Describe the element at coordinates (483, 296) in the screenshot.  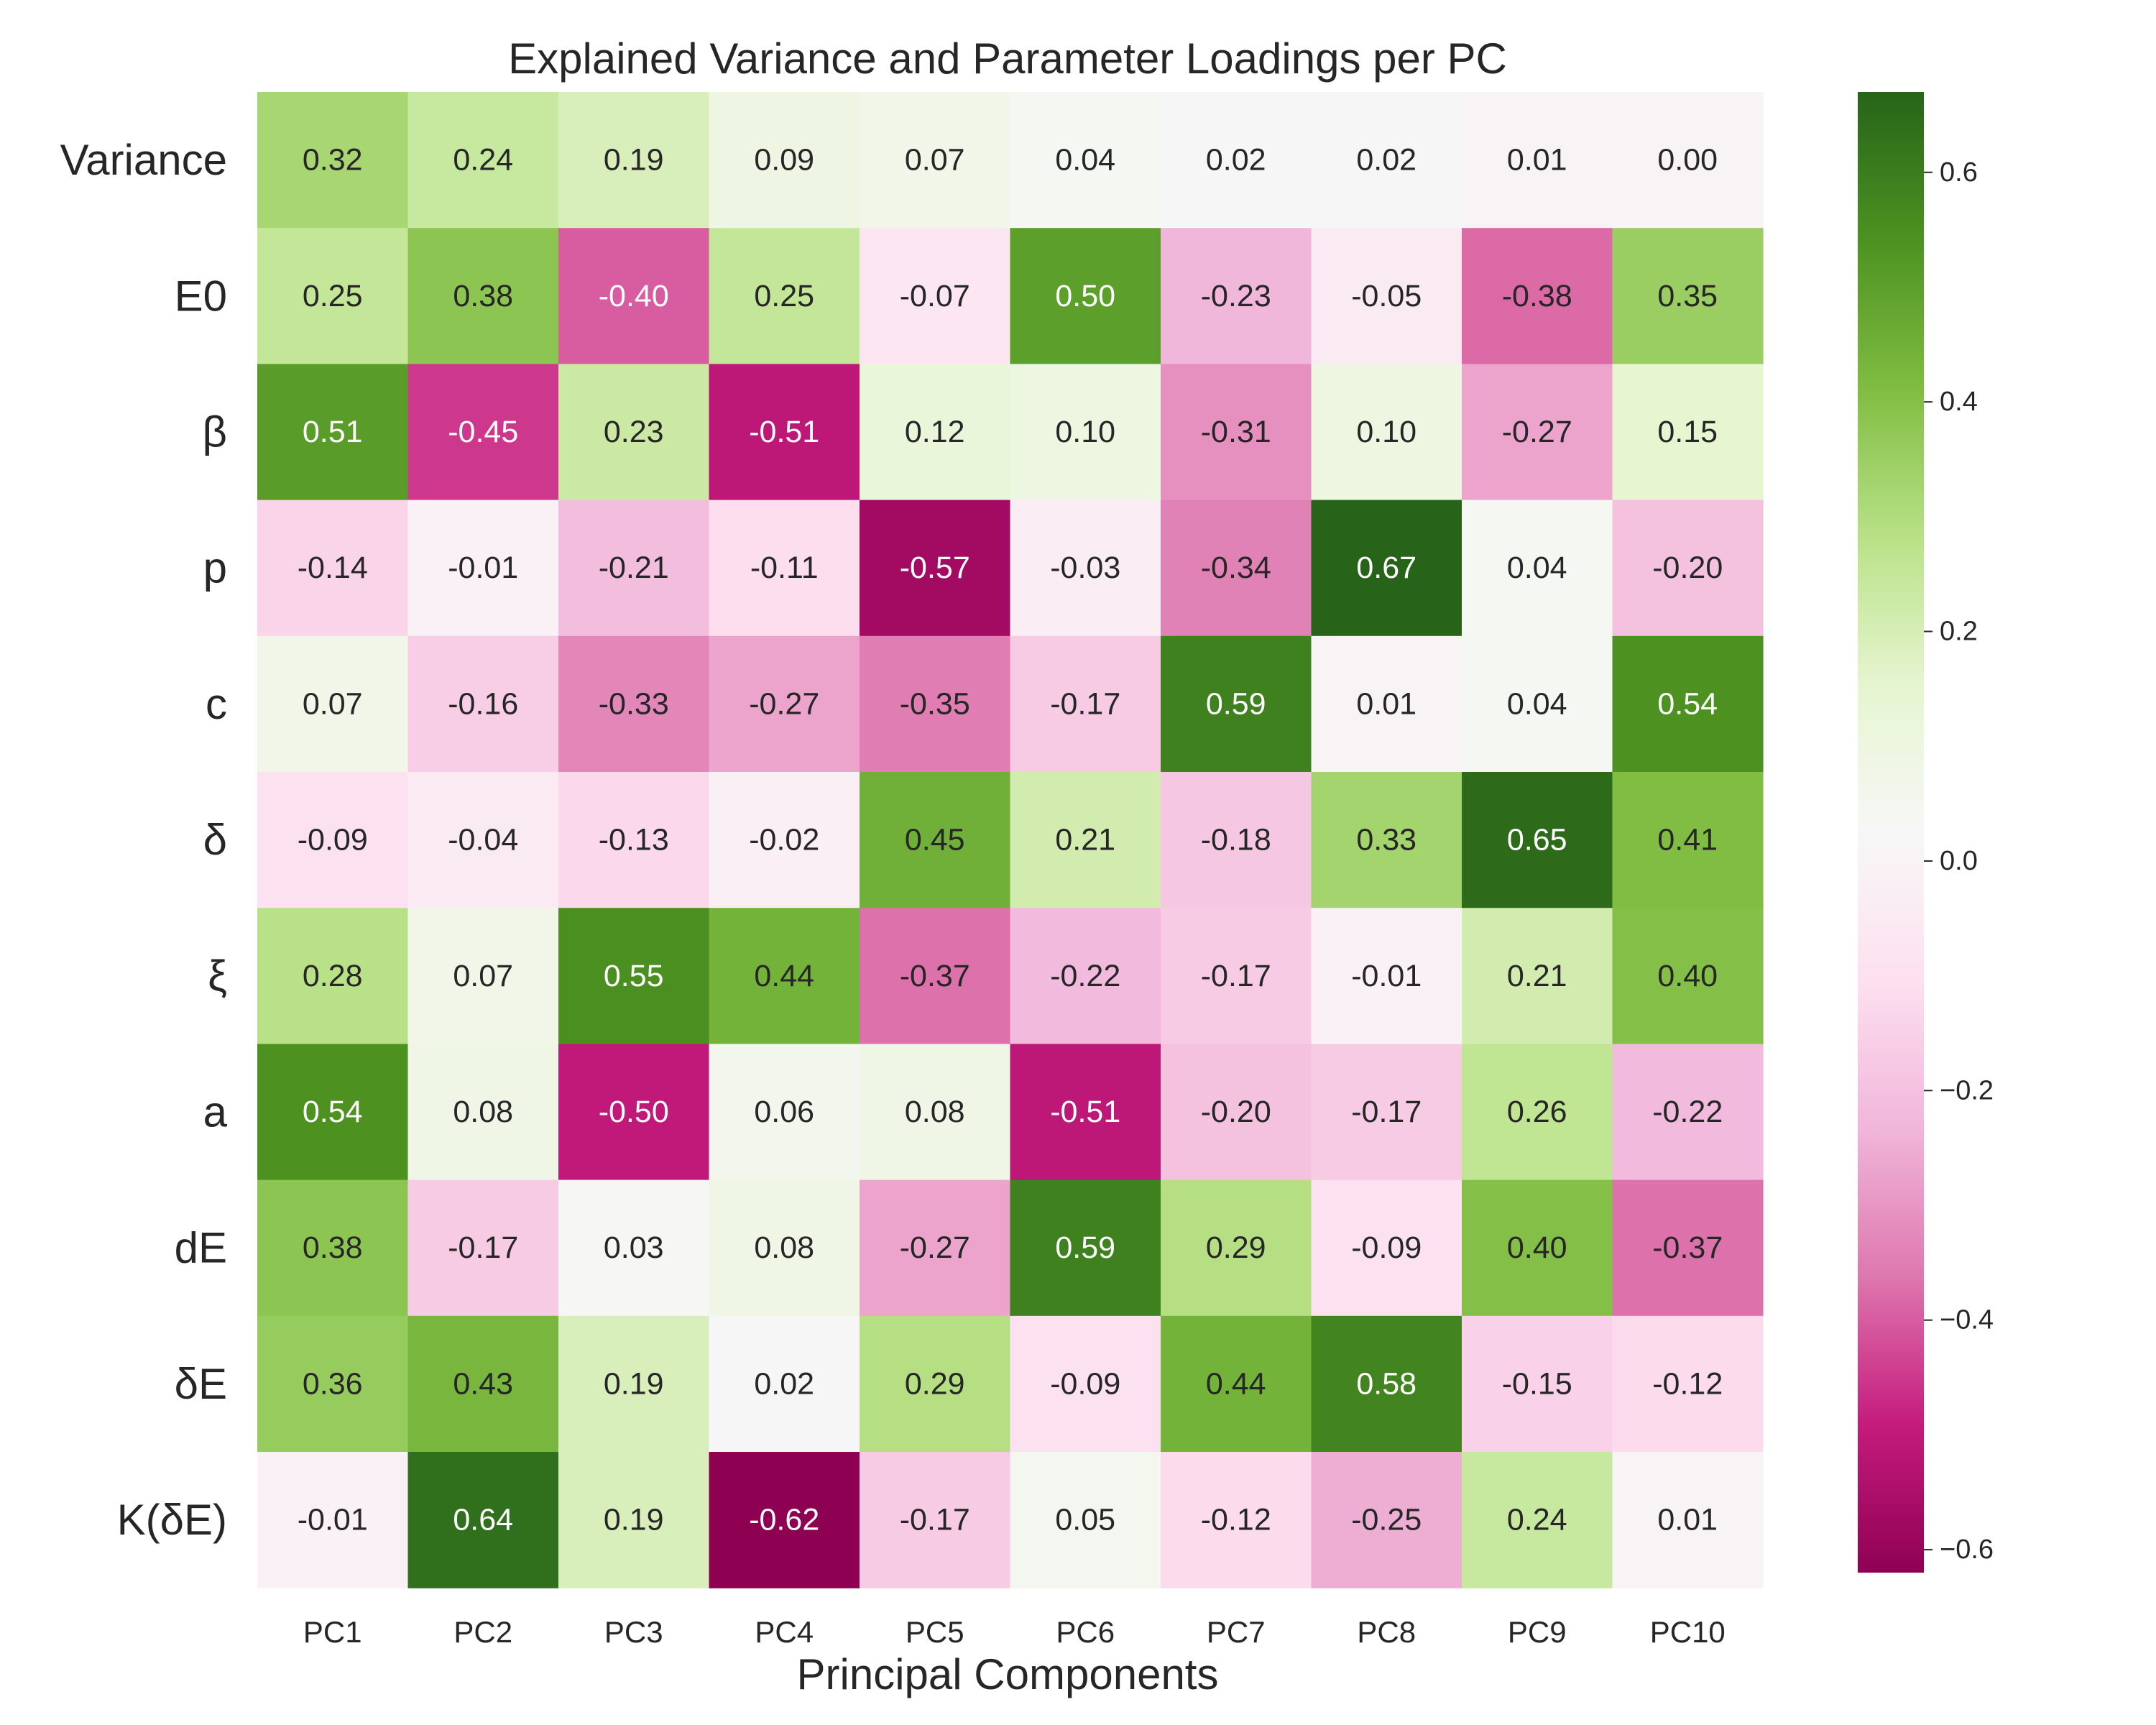
I see `cell-value-label: 0.38` at that location.